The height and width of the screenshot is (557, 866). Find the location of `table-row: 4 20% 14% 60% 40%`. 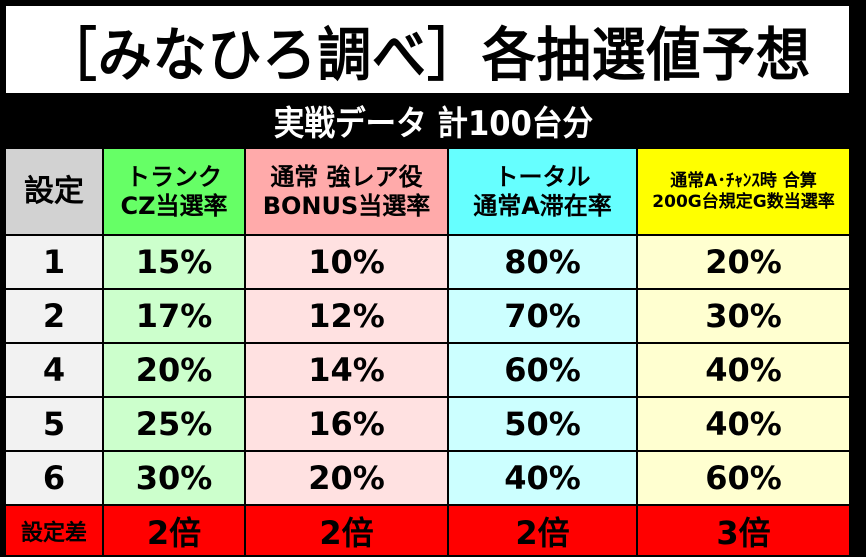

table-row: 4 20% 14% 60% 40% is located at coordinates (427, 370).